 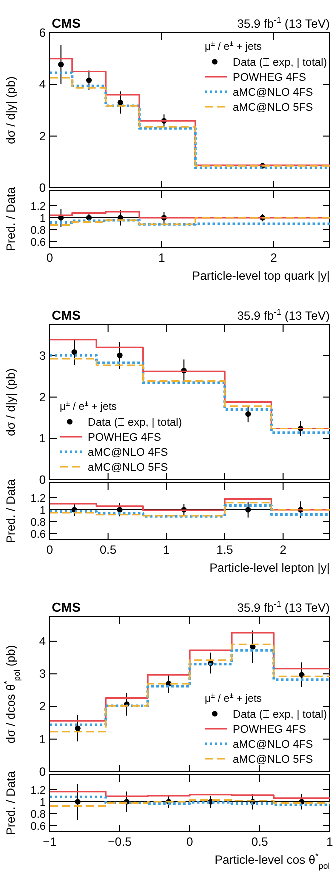 I want to click on x-tick-label: −1, so click(x=50, y=842).